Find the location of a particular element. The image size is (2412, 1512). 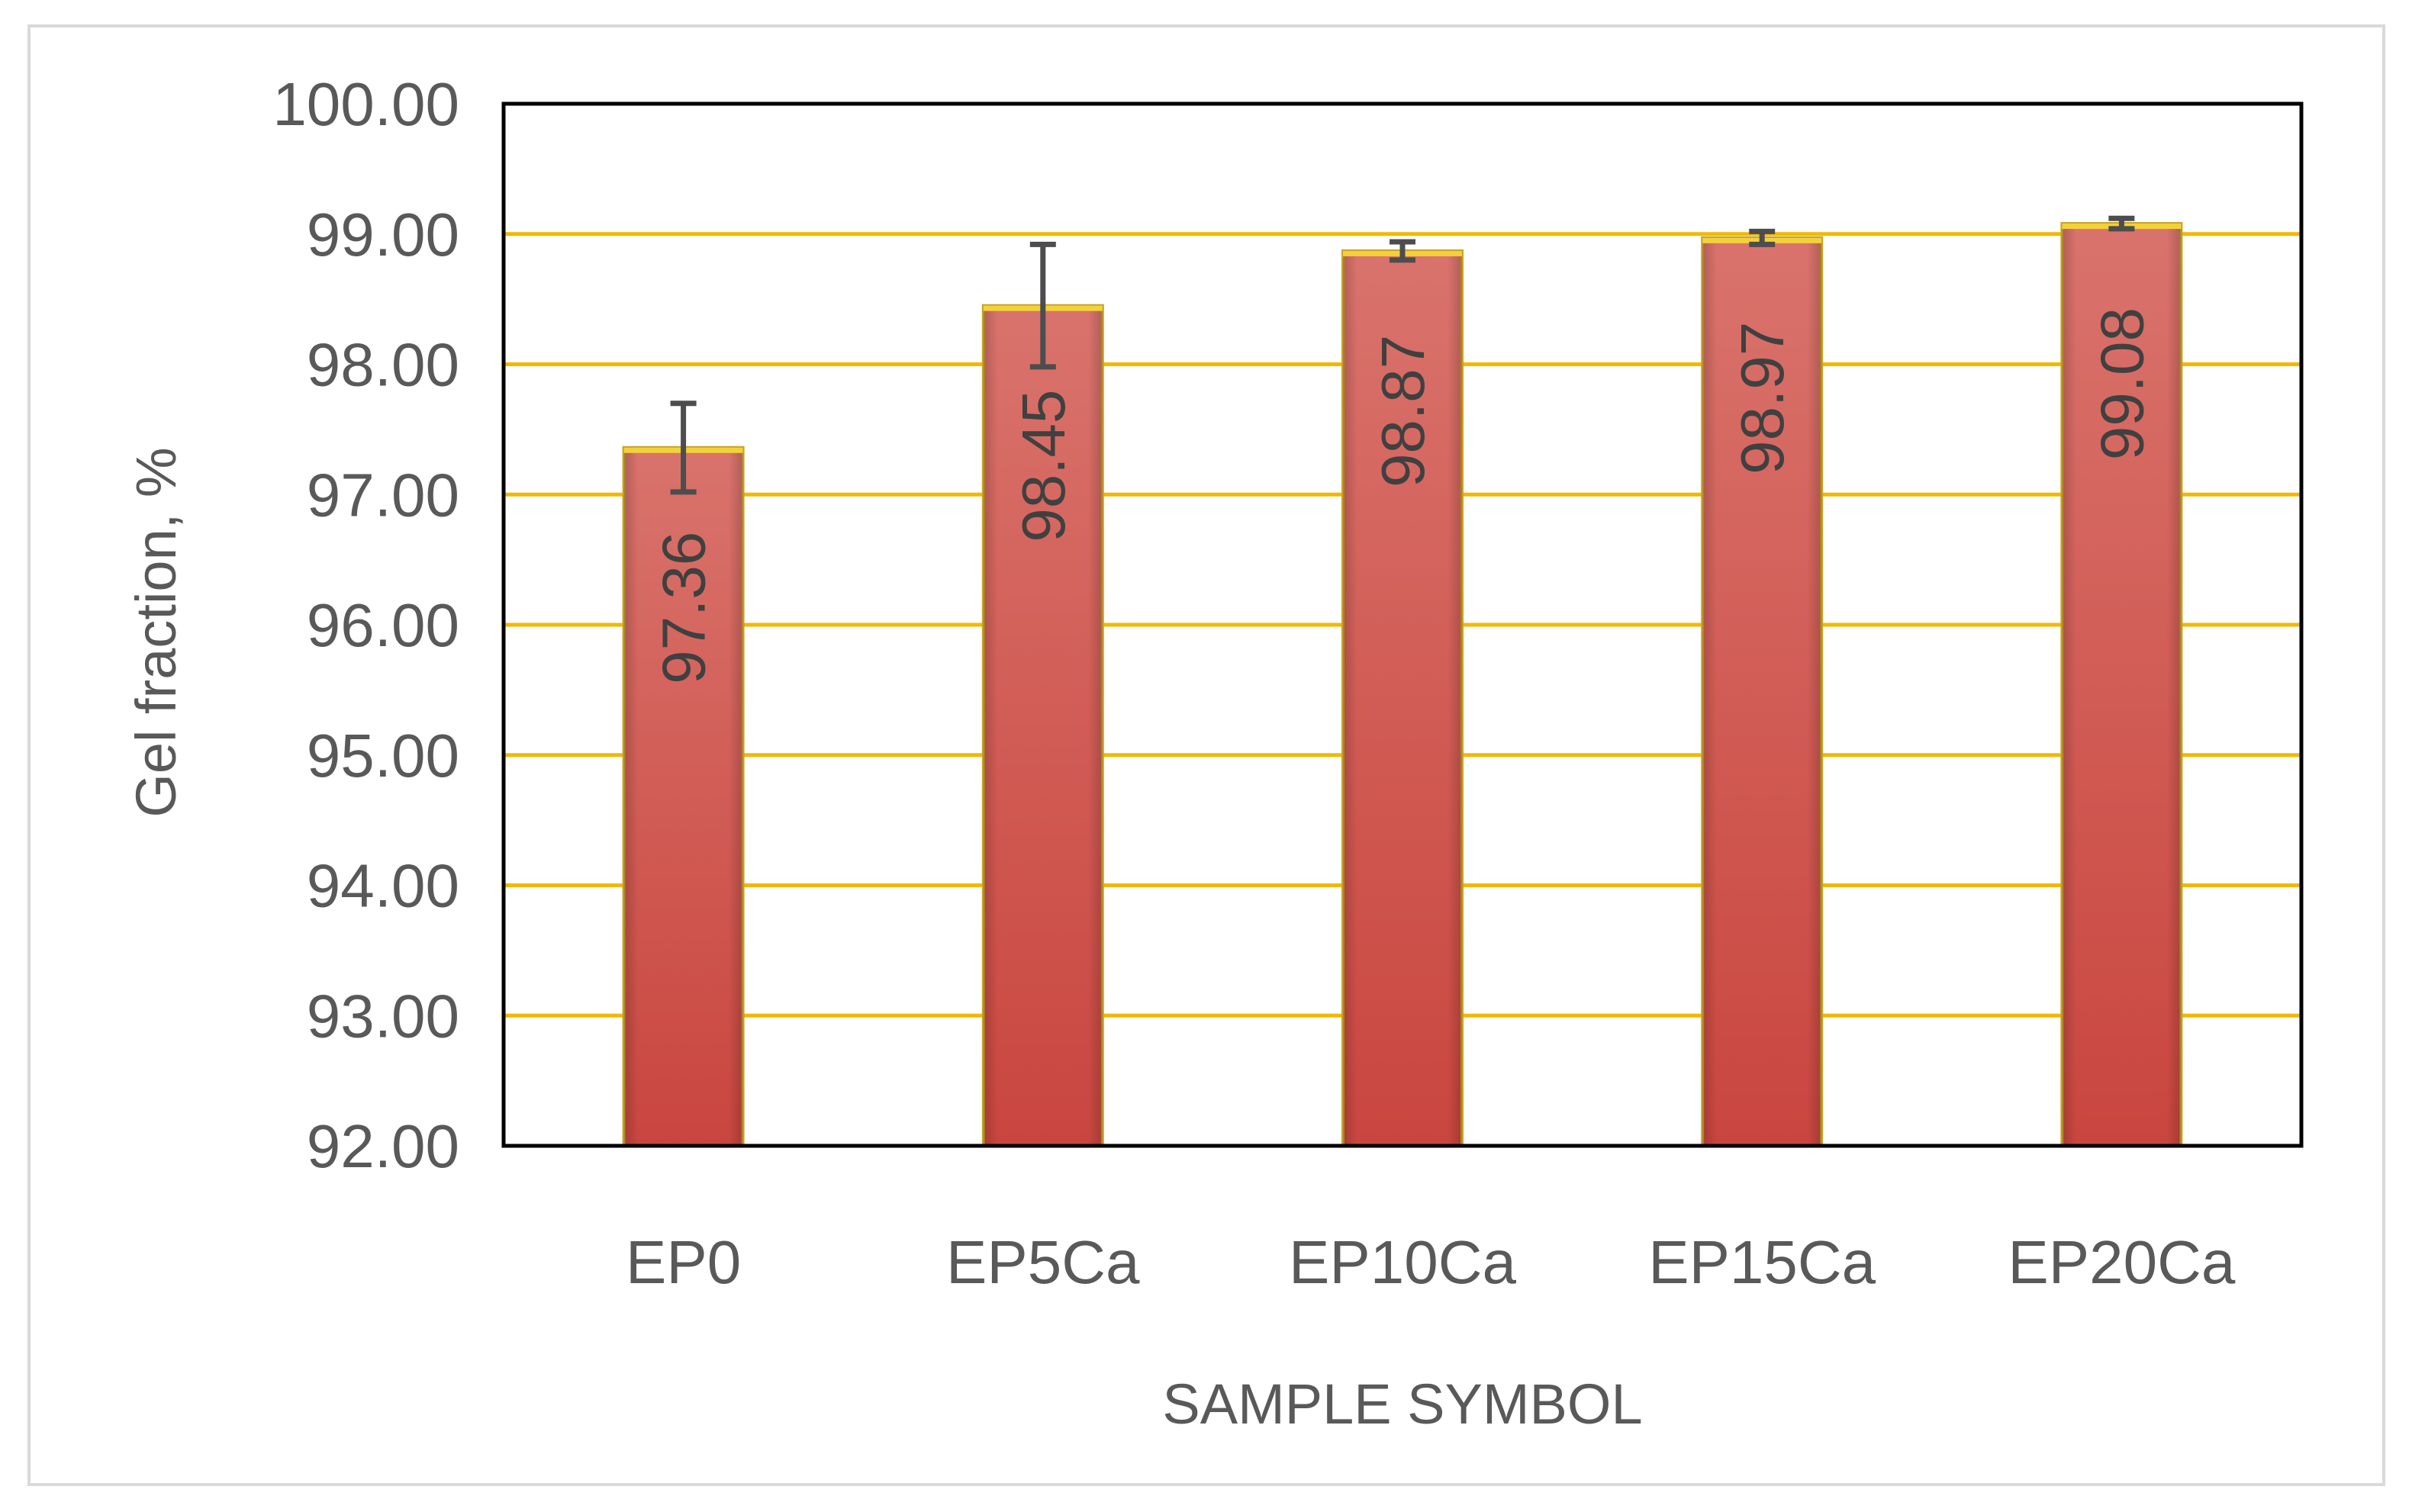

error-bar-ep5ca is located at coordinates (1042, 306).